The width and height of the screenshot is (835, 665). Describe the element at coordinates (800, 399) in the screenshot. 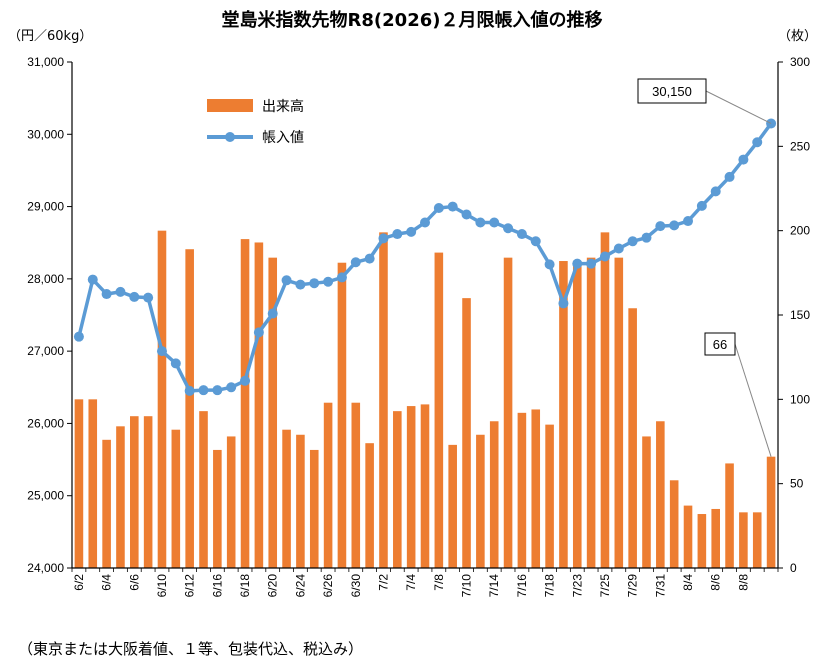

I see `right-tick-label: 100` at that location.